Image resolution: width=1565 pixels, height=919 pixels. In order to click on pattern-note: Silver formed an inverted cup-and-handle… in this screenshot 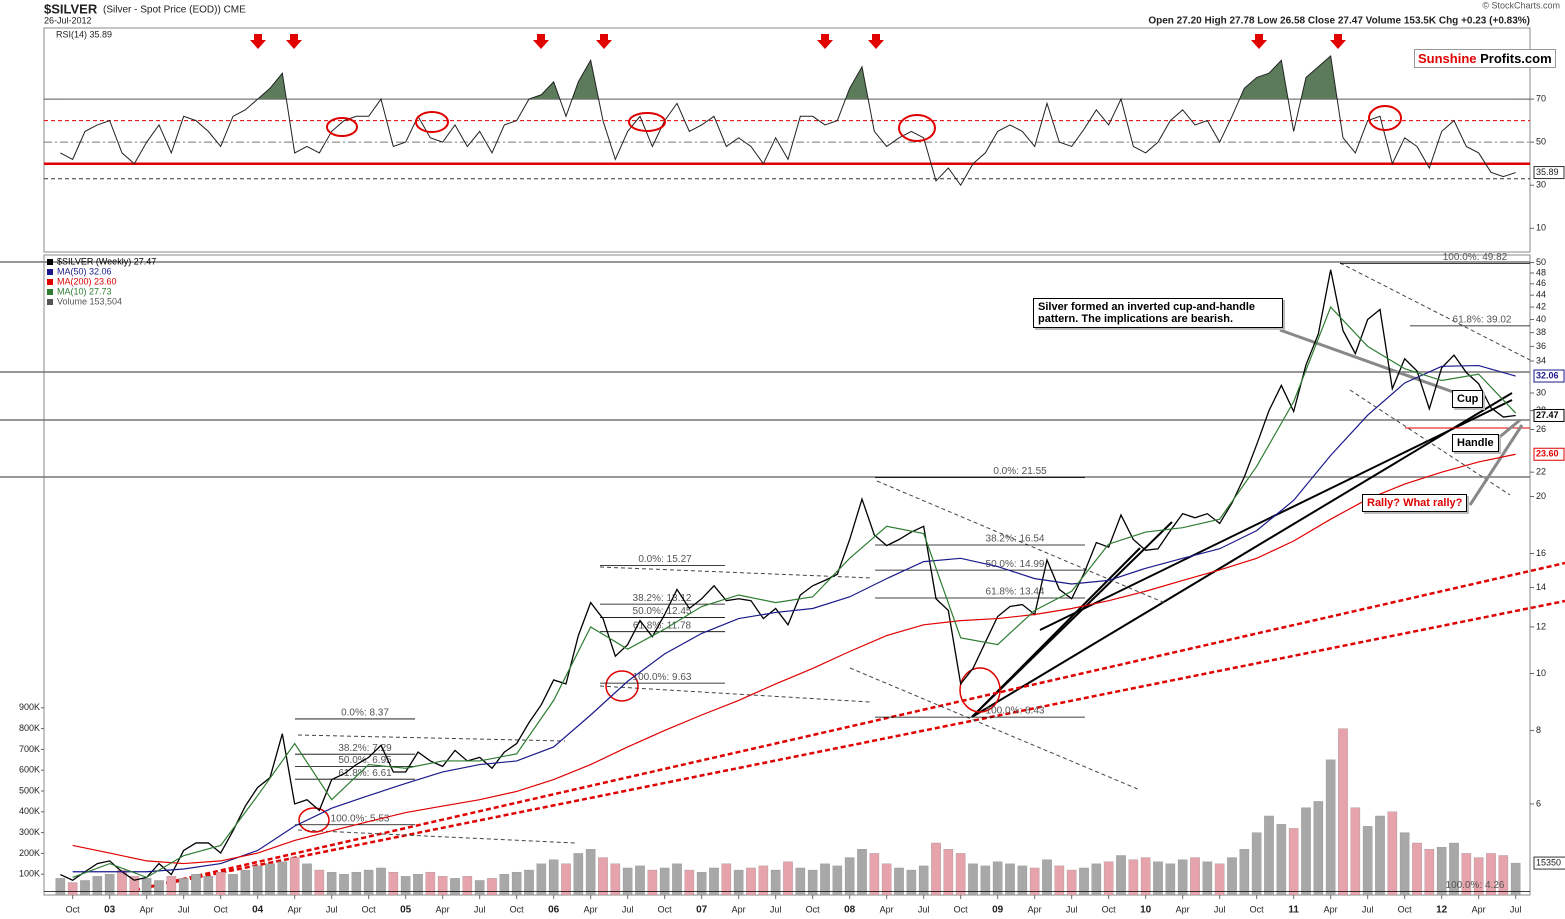, I will do `click(1158, 313)`.